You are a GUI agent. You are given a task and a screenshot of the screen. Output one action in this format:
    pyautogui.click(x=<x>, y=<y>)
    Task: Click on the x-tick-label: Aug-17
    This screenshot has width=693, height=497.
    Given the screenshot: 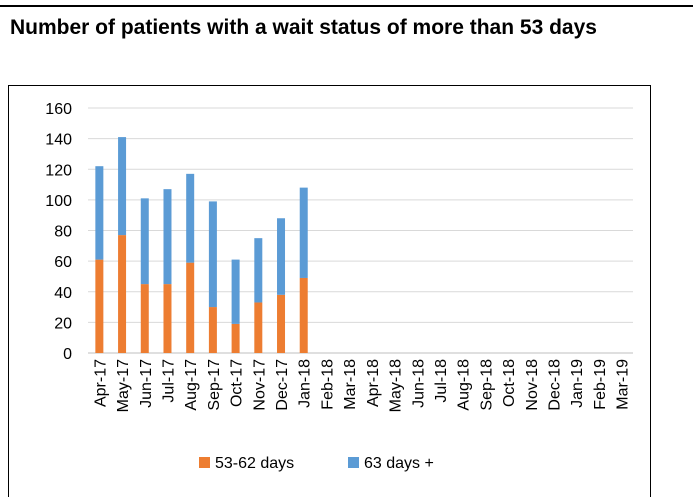 What is the action you would take?
    pyautogui.click(x=191, y=385)
    